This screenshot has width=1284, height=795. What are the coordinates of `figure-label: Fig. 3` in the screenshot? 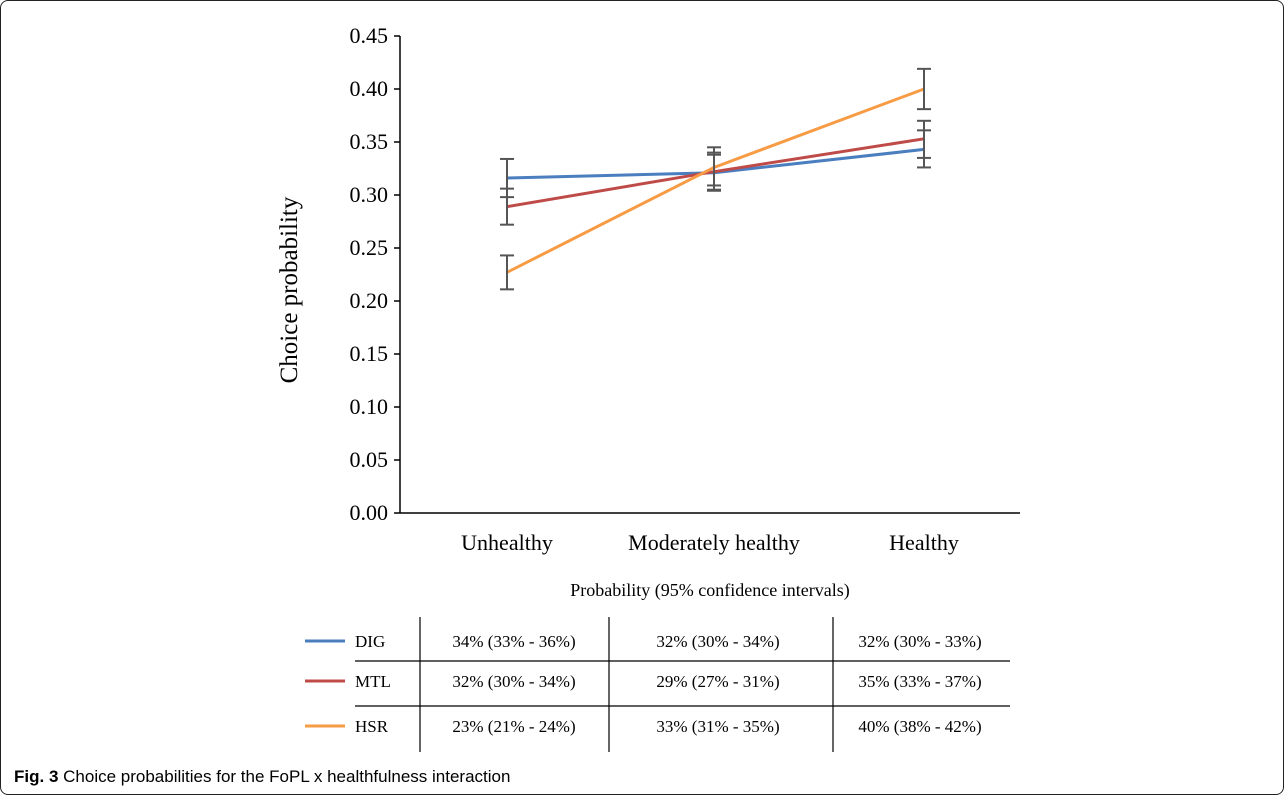 It's located at (36, 776).